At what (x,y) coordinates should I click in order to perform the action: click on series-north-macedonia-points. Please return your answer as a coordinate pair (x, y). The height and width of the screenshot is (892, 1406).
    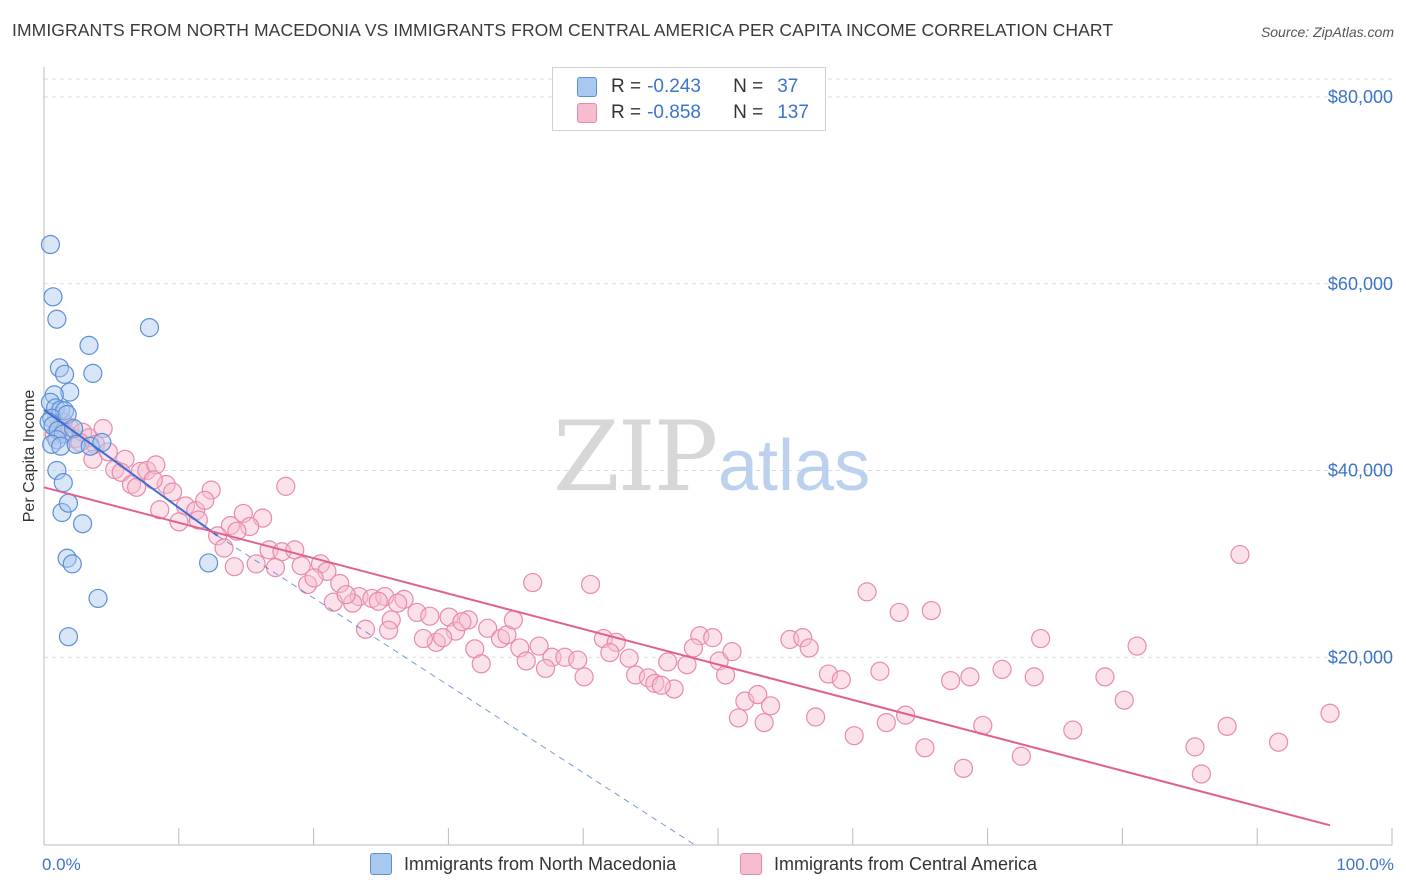
    Looking at the image, I should click on (129, 440).